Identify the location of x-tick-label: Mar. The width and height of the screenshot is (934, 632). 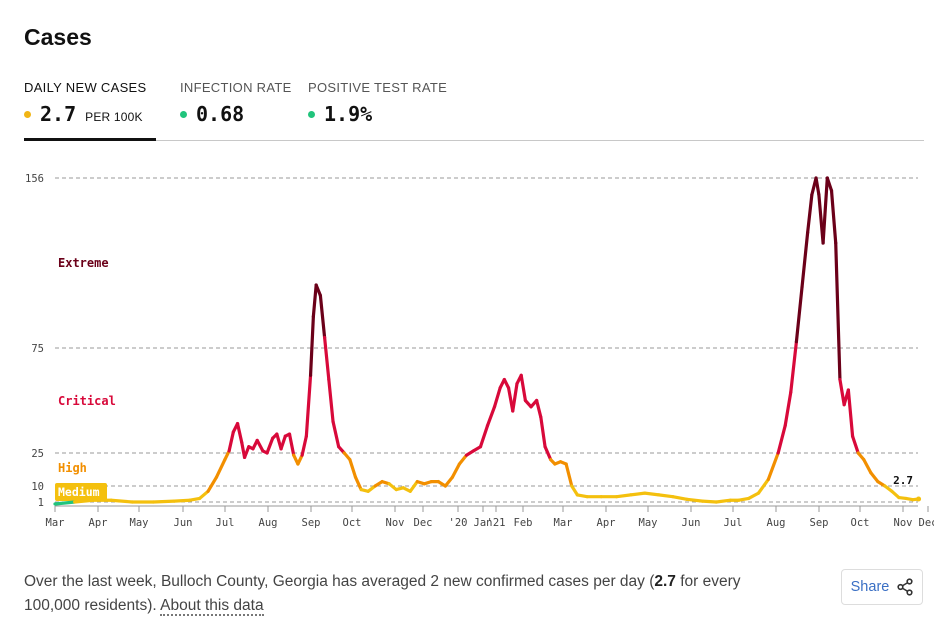
(55, 523).